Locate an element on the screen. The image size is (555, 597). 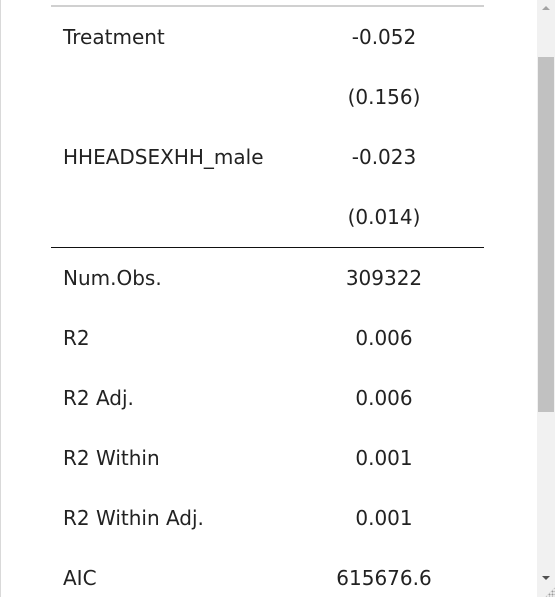
resize-grip-icon is located at coordinates (550, 592).